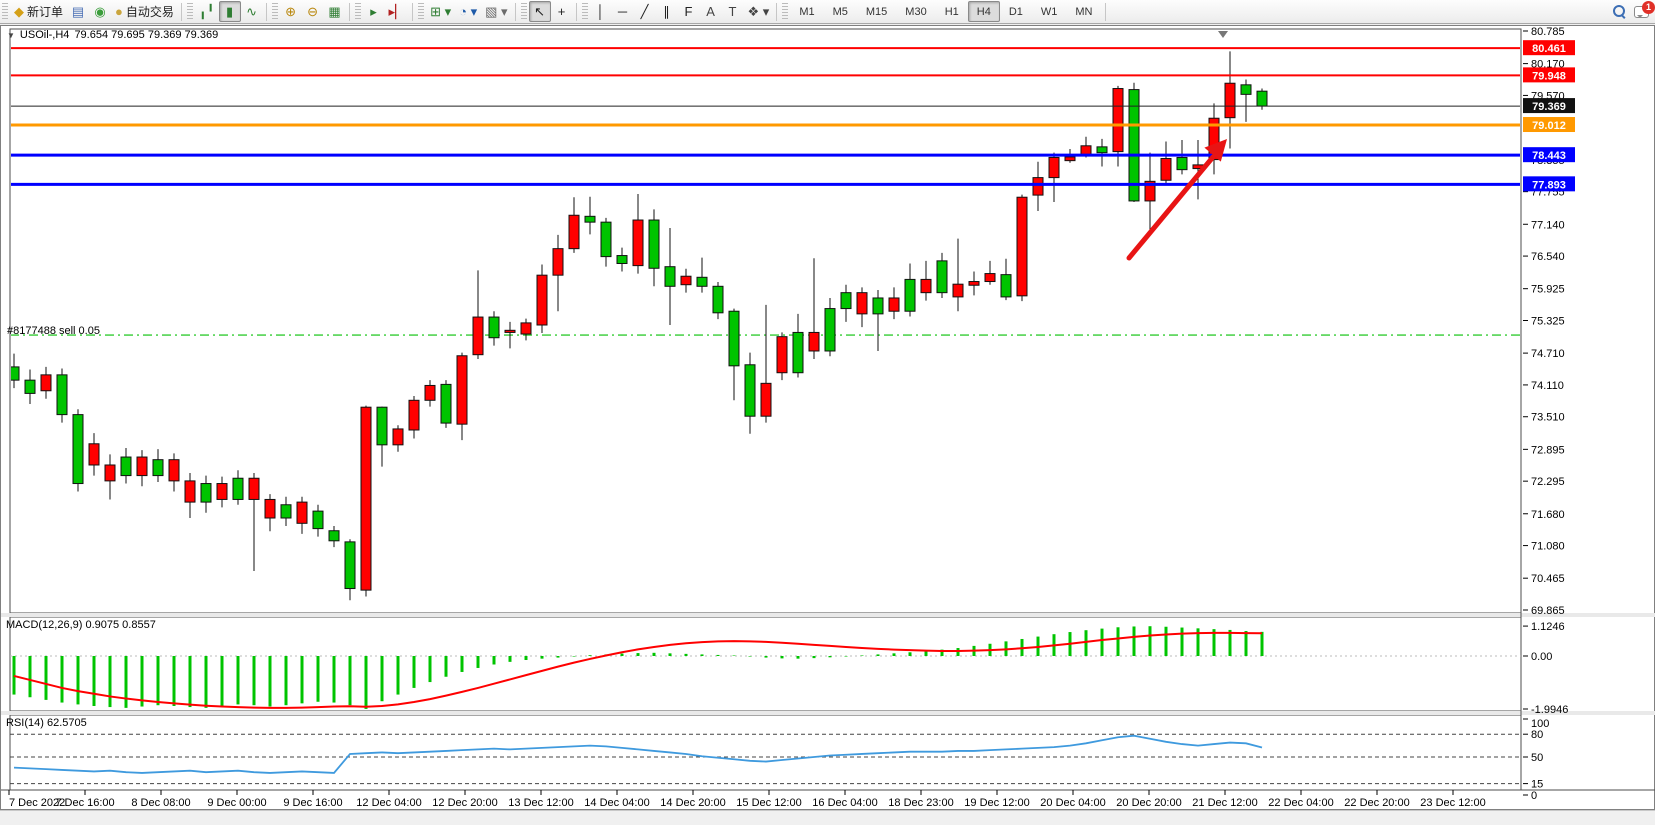 The image size is (1655, 825). What do you see at coordinates (689, 11) in the screenshot?
I see `fibonacci-button: F` at bounding box center [689, 11].